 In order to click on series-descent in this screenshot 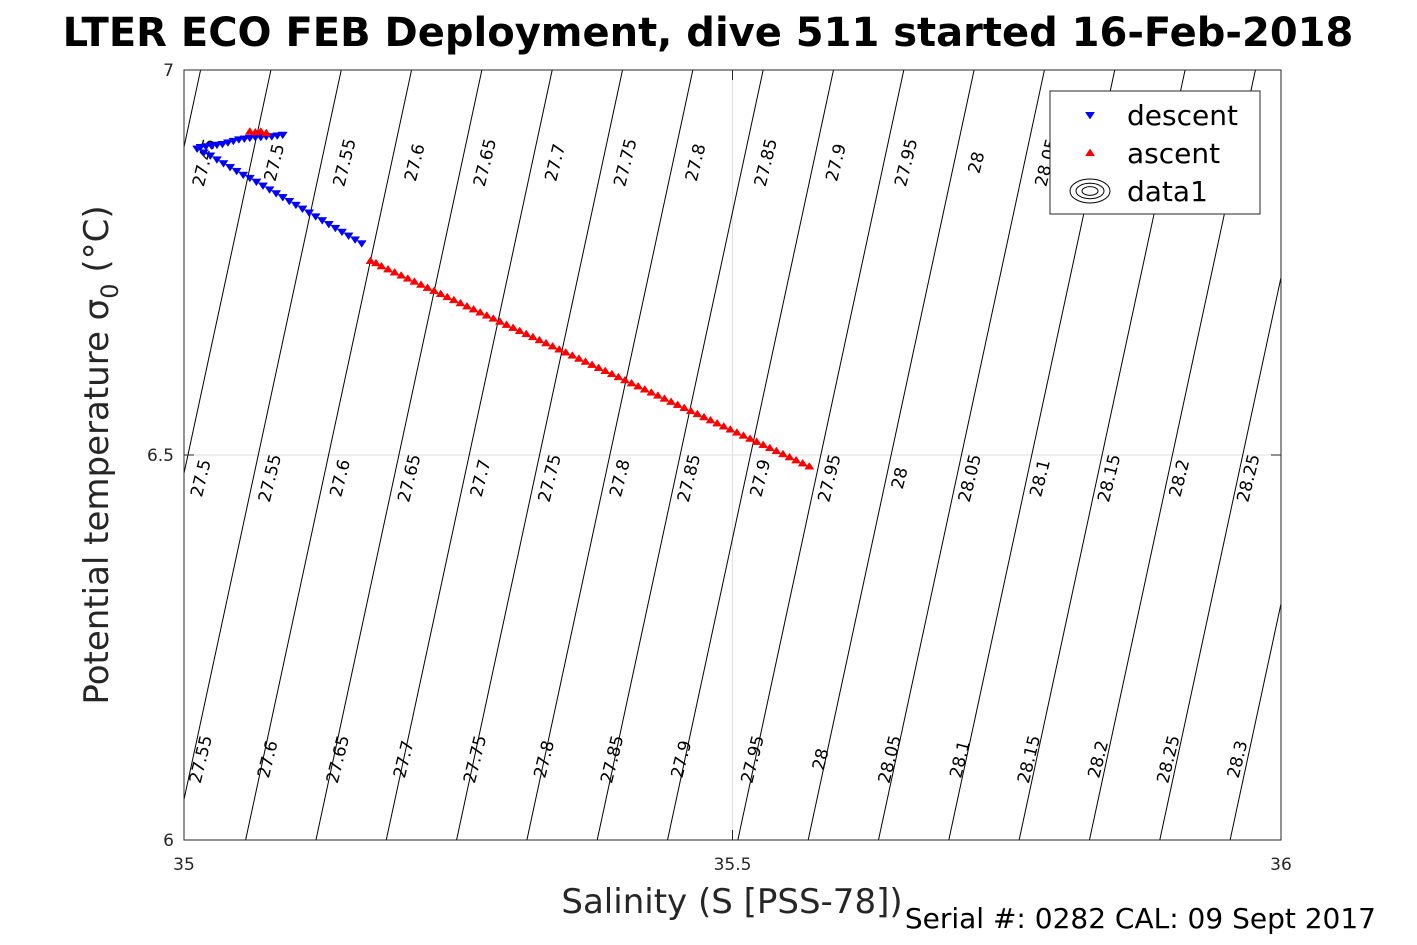, I will do `click(279, 189)`.